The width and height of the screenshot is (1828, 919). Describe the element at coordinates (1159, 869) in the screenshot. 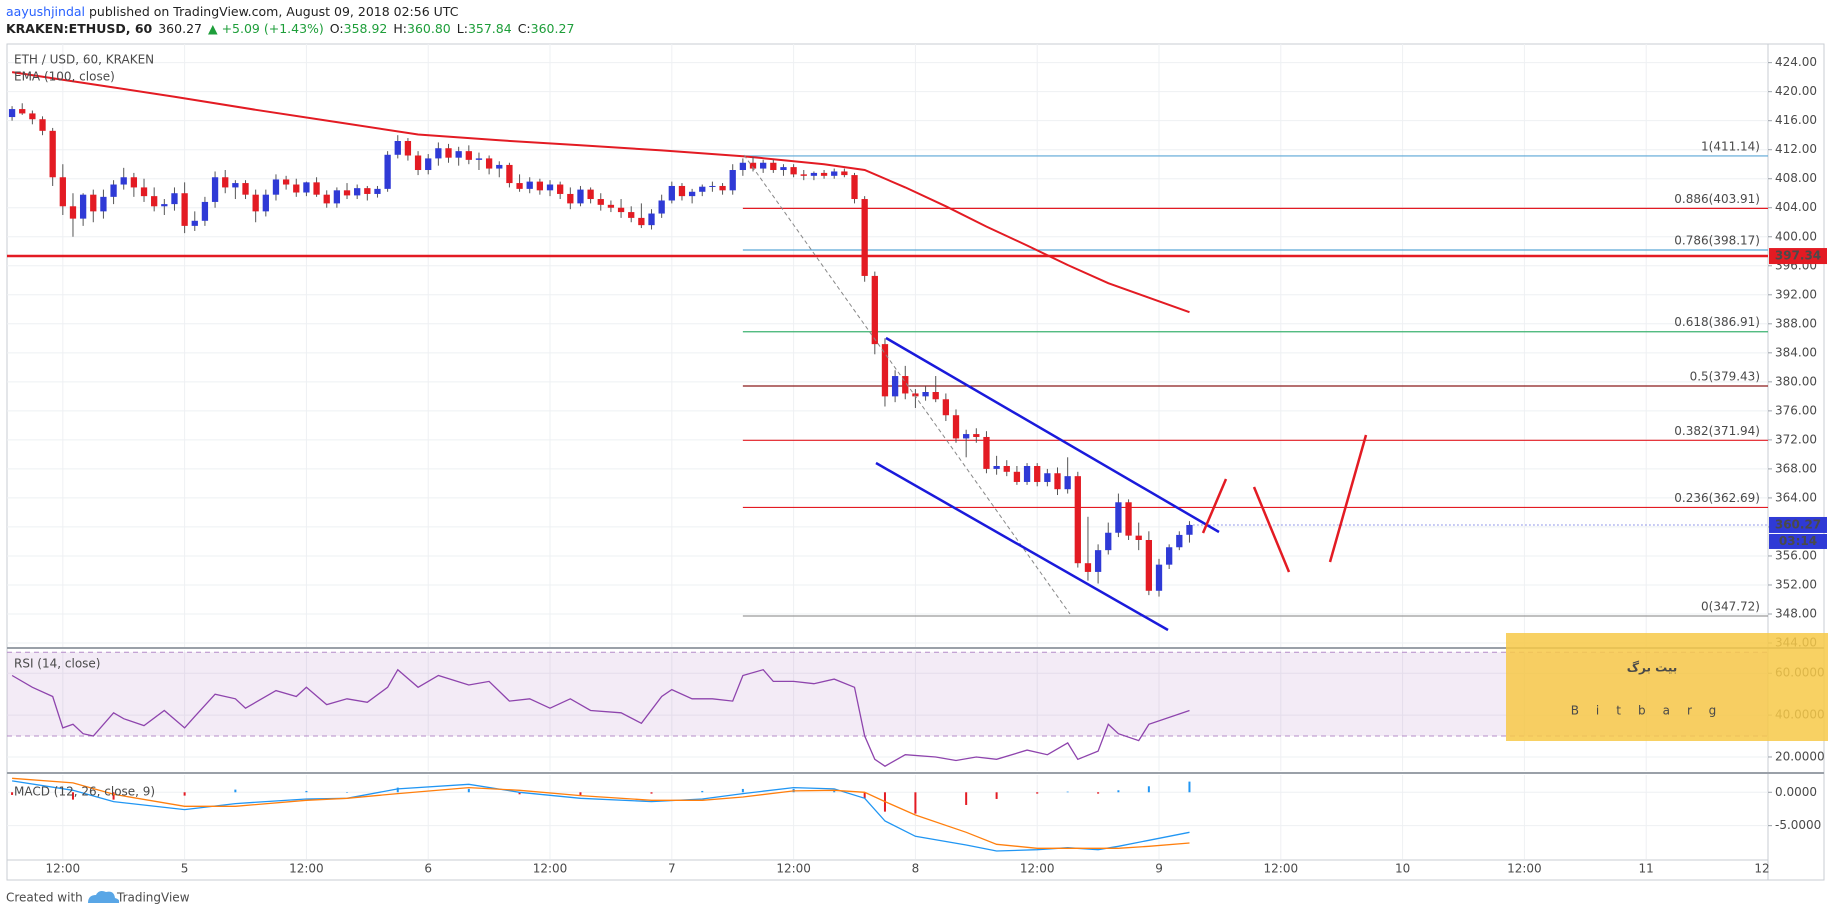

I see `x-tick-label: 9` at that location.